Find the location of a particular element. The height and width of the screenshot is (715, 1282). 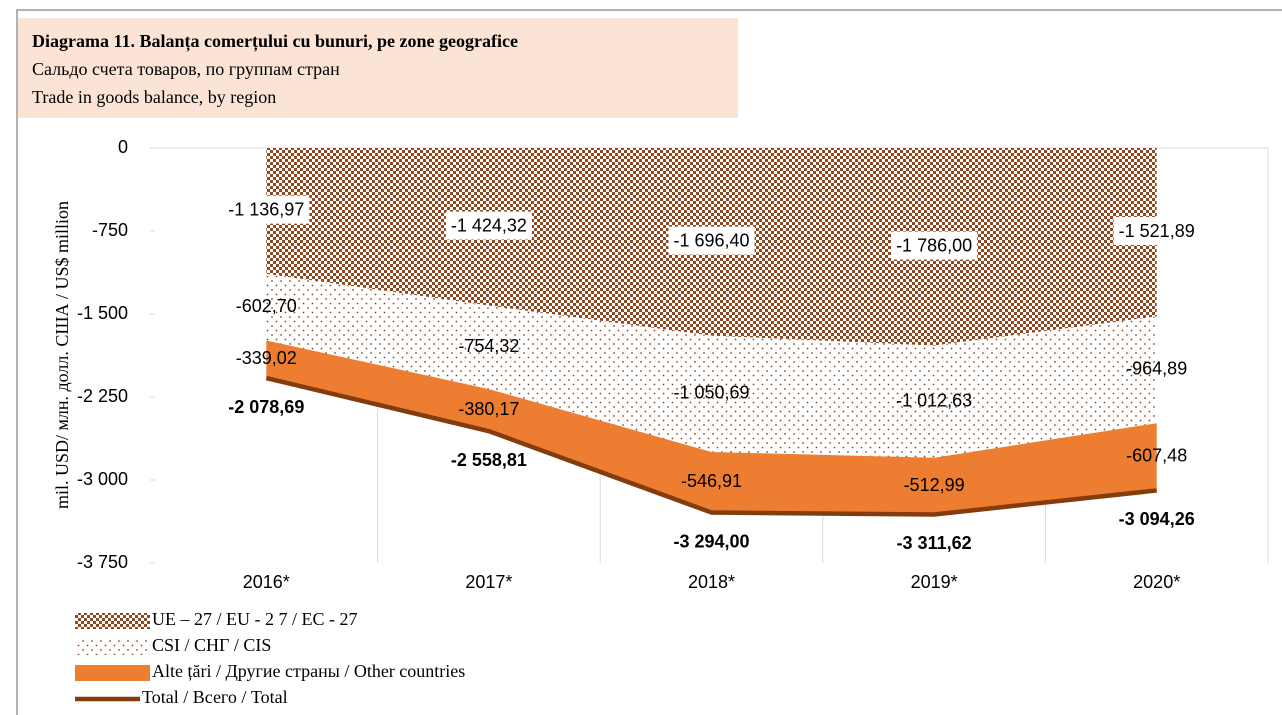

x-tick-label: 2016* is located at coordinates (266, 582).